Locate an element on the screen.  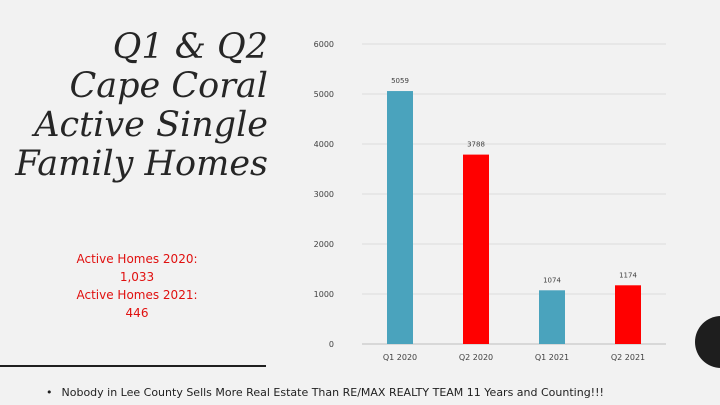
y-tick-label: 3000 is located at coordinates (324, 194).